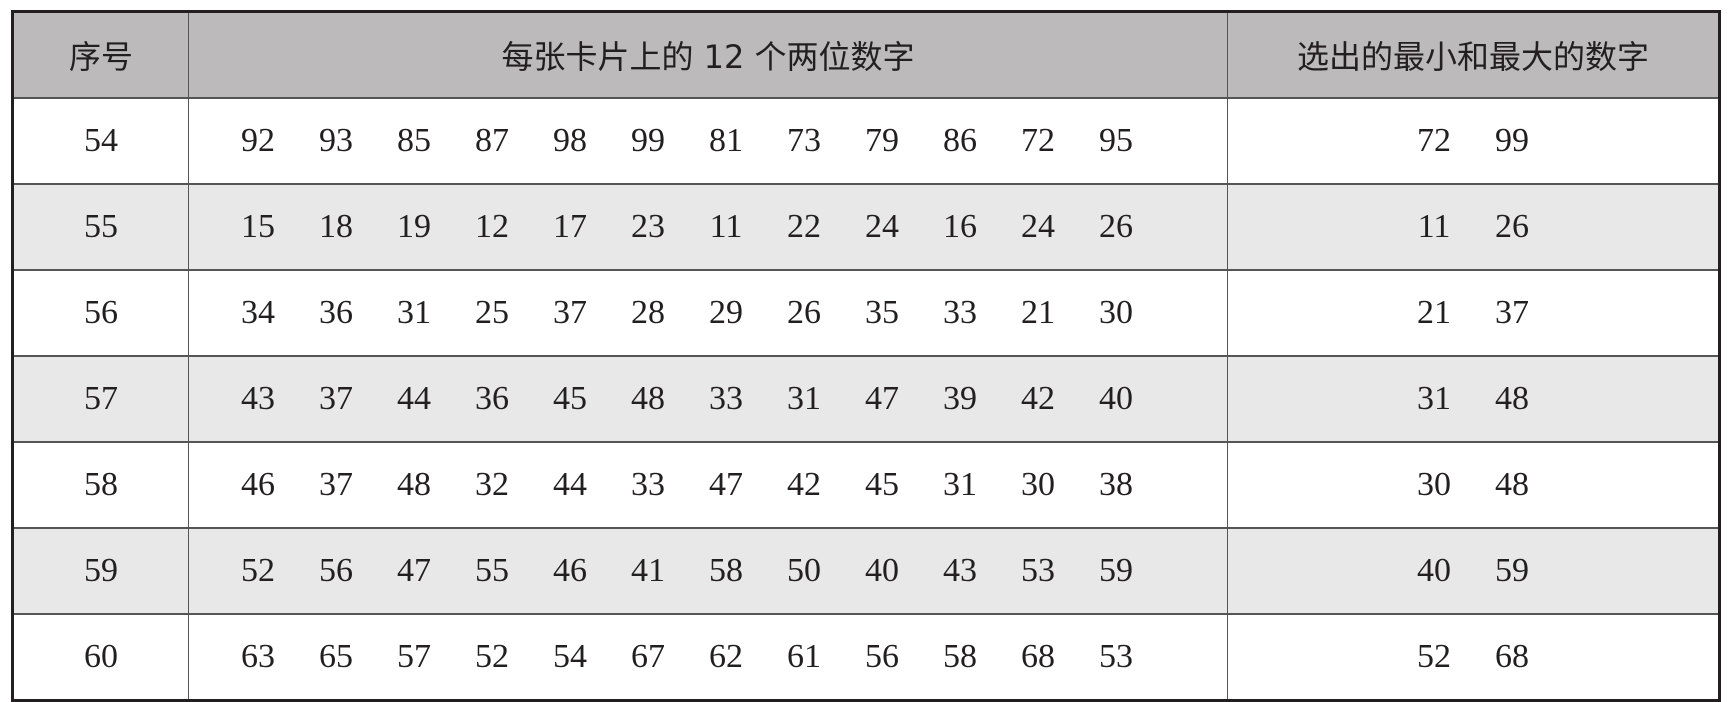 This screenshot has height=702, width=1729. I want to click on card-number: 92, so click(258, 140).